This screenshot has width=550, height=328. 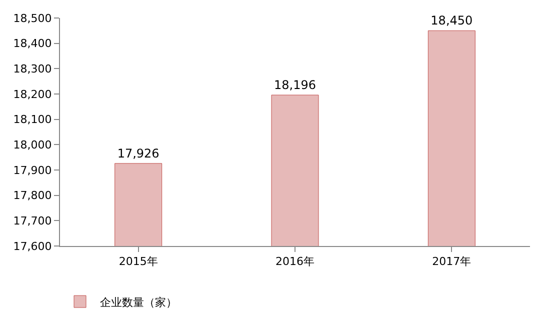 What do you see at coordinates (138, 302) in the screenshot?
I see `legend-label: 企业数量（家）` at bounding box center [138, 302].